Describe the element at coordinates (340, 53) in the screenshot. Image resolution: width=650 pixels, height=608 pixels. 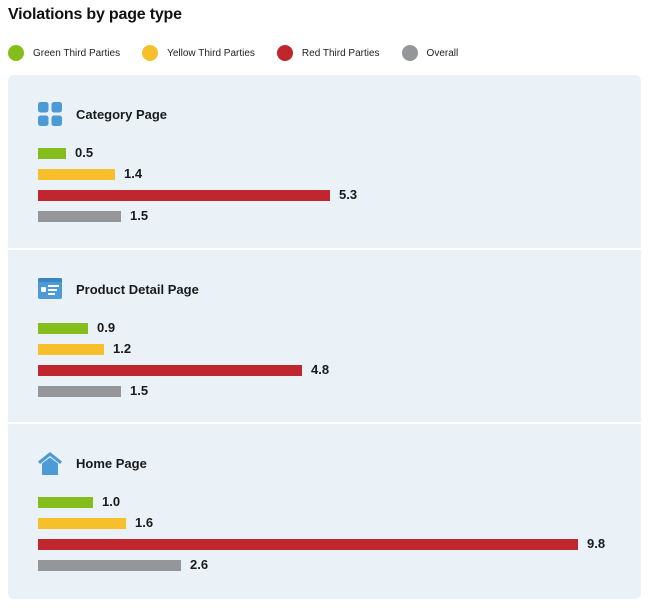
I see `legend-label: Red Third Parties` at that location.